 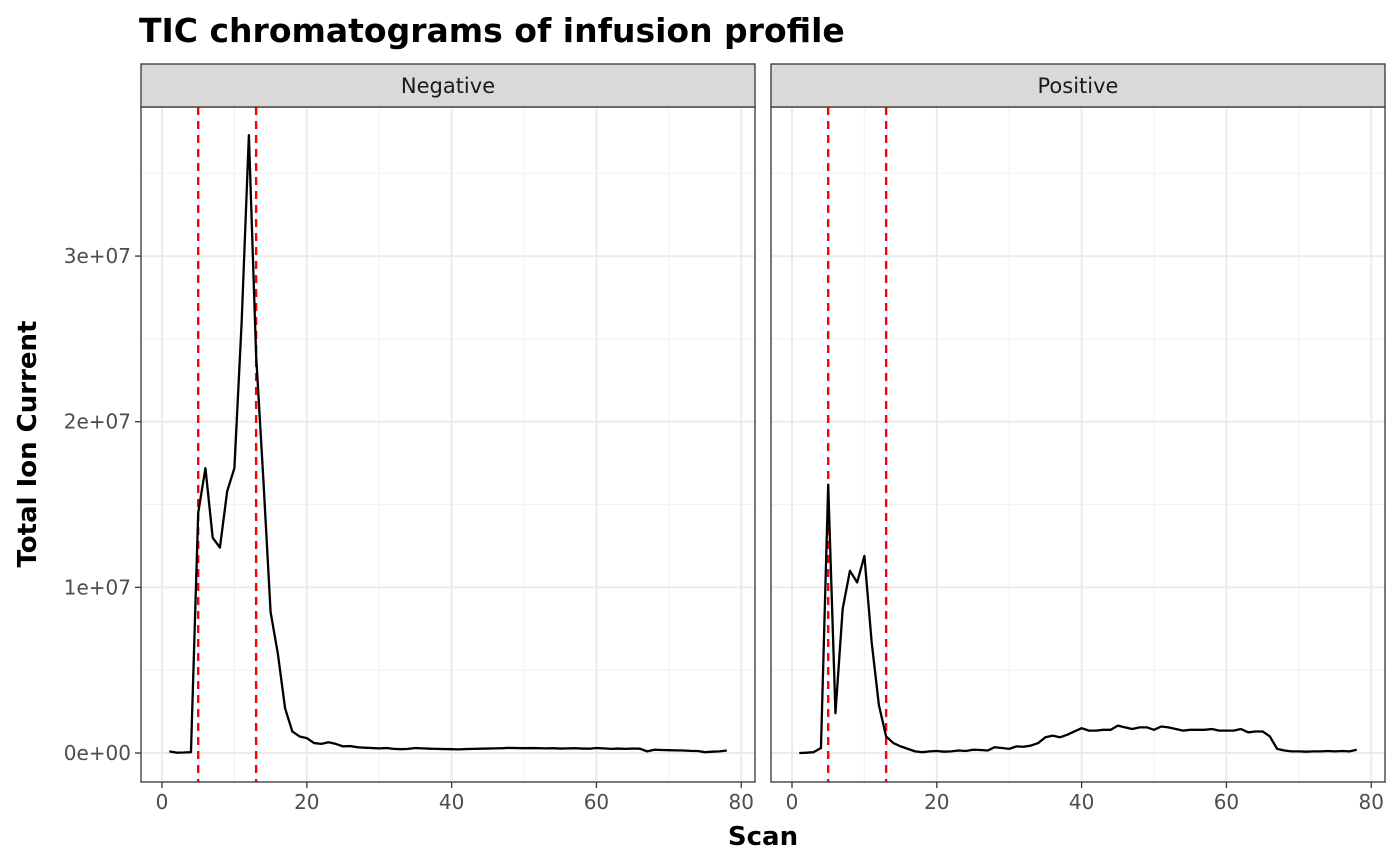 What do you see at coordinates (97, 422) in the screenshot?
I see `y-tick-label: 2e+07` at bounding box center [97, 422].